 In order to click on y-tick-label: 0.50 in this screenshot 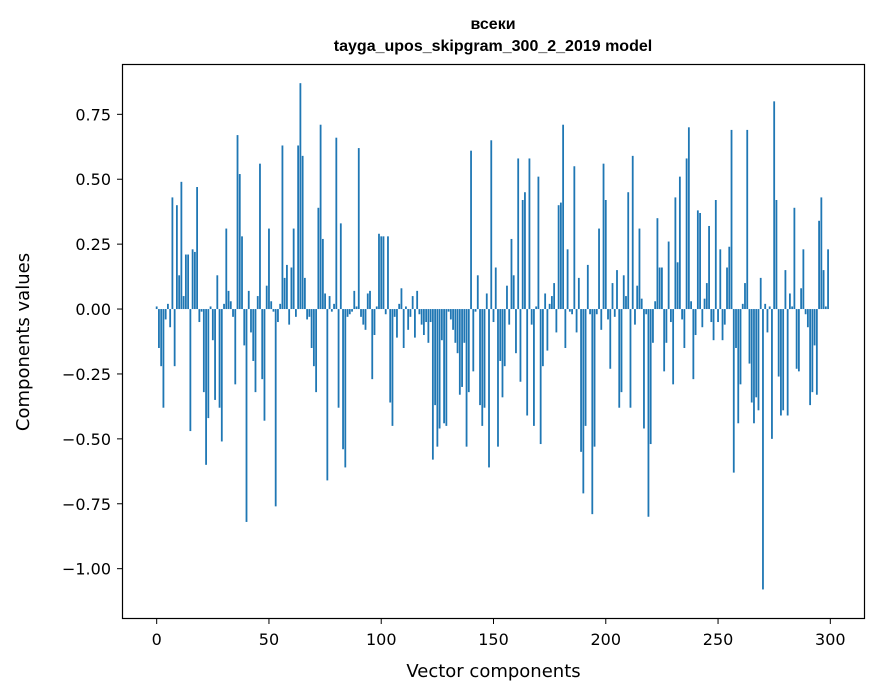, I will do `click(93, 179)`.